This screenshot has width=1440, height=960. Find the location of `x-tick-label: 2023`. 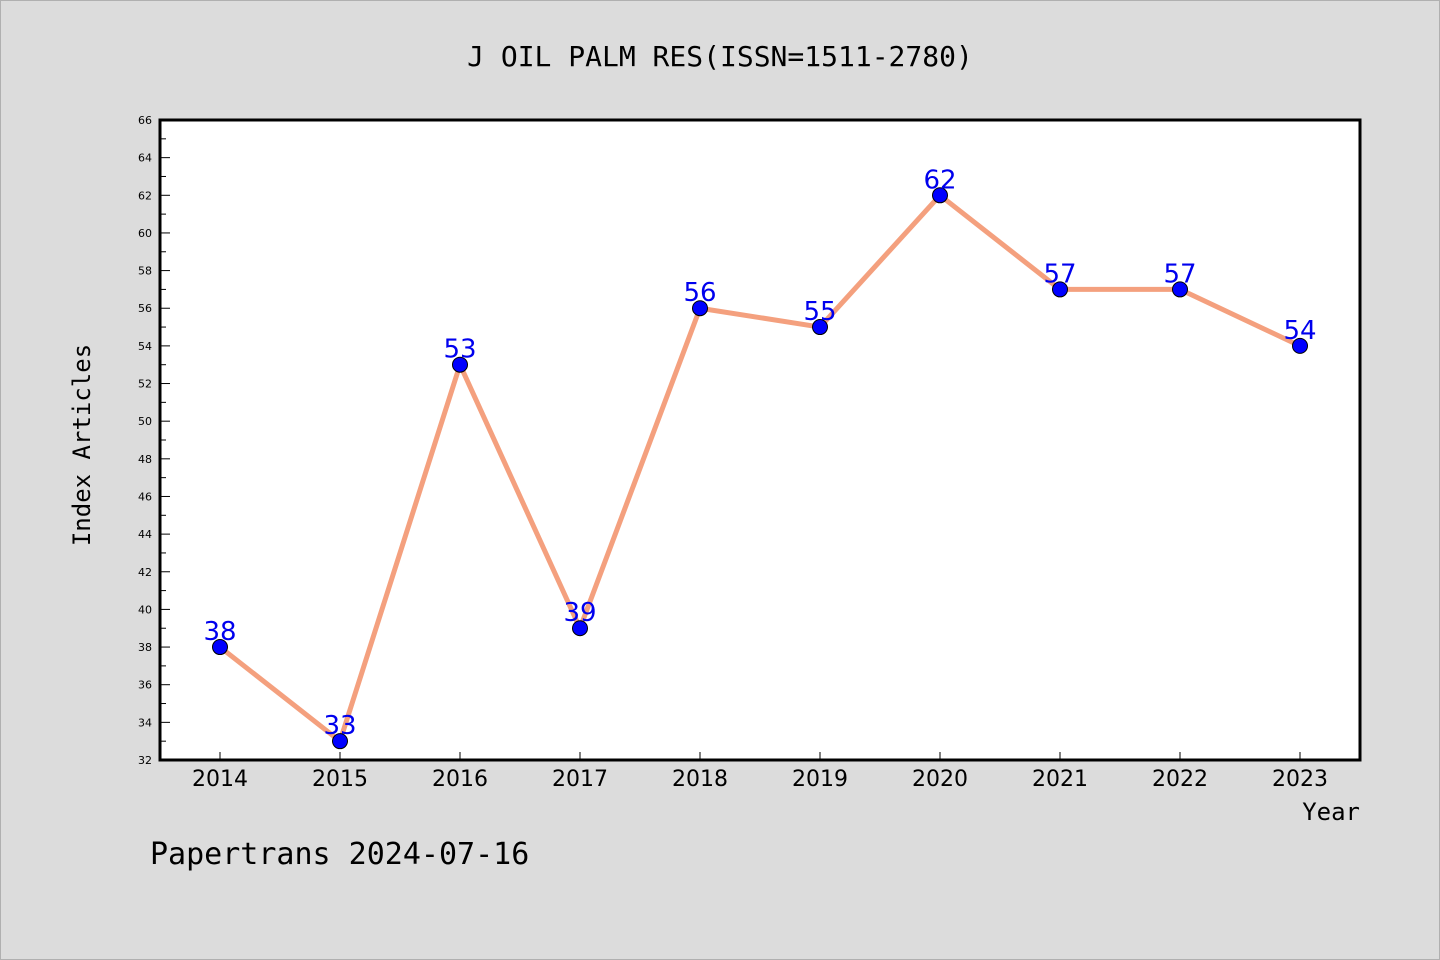

x-tick-label: 2023 is located at coordinates (1300, 779).